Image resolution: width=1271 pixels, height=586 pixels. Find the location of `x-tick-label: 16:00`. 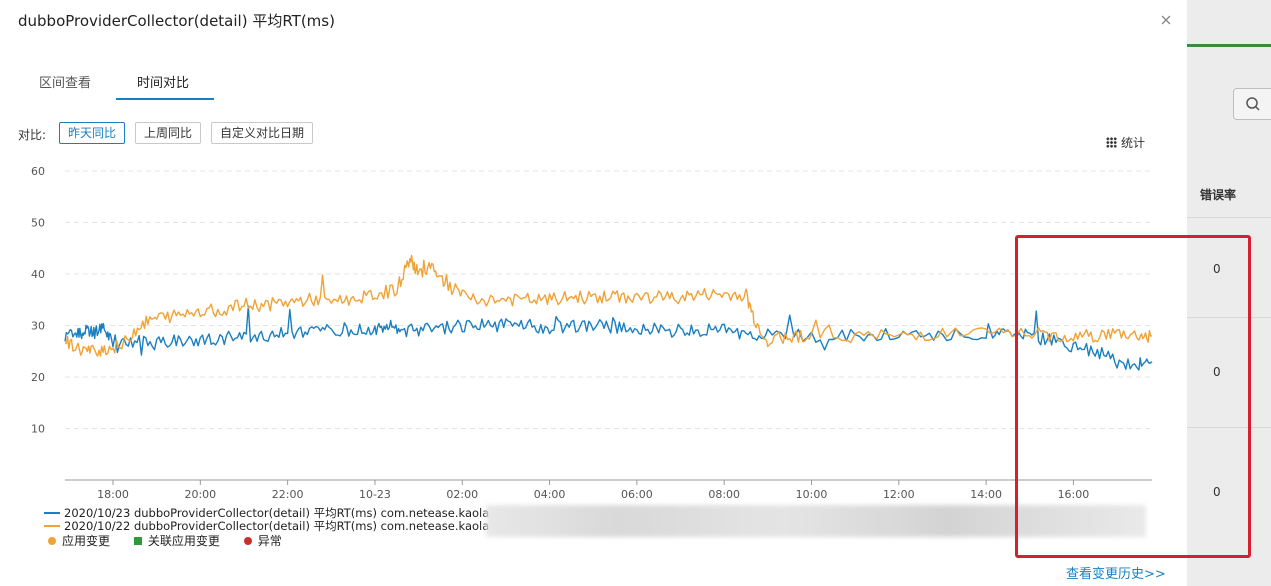

x-tick-label: 16:00 is located at coordinates (1074, 494).